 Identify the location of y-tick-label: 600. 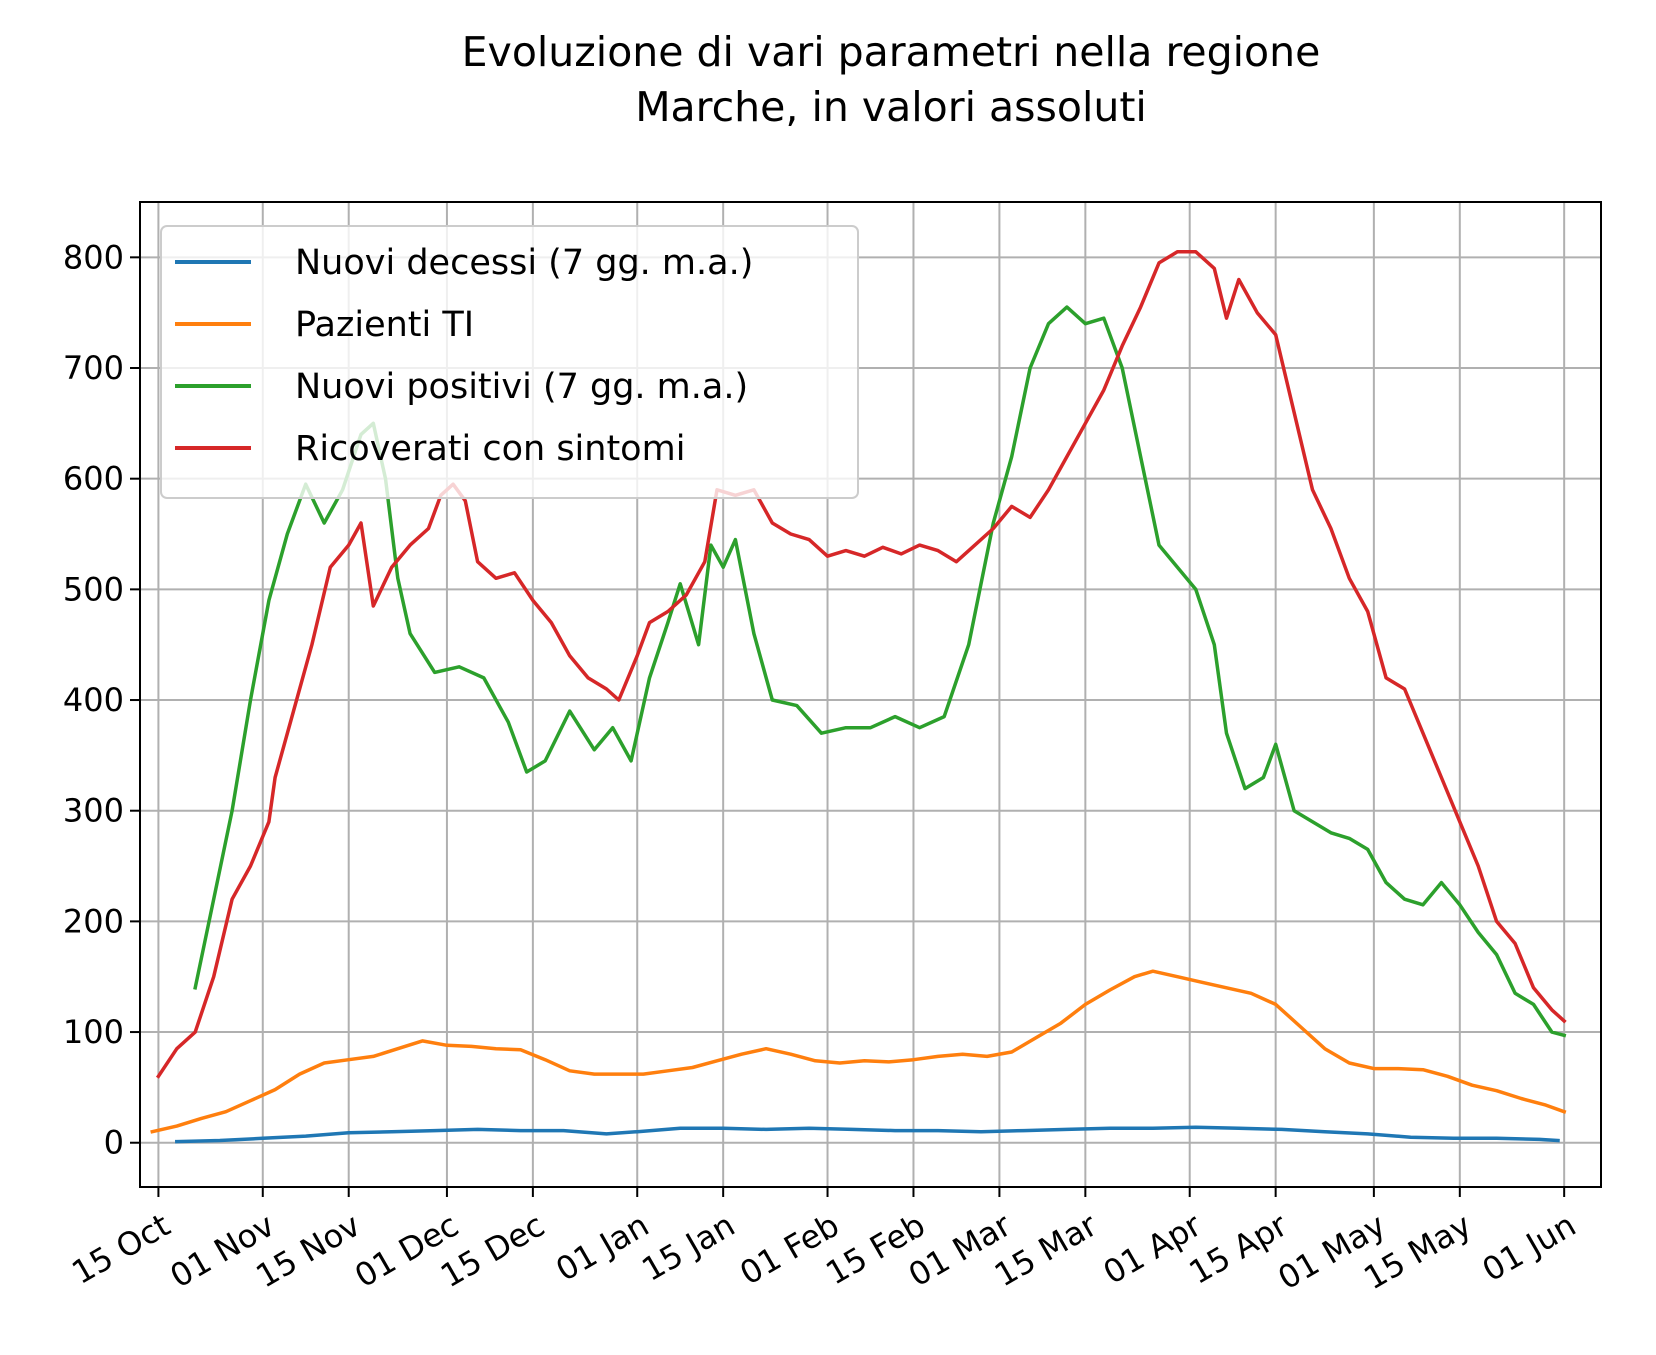
(93, 479).